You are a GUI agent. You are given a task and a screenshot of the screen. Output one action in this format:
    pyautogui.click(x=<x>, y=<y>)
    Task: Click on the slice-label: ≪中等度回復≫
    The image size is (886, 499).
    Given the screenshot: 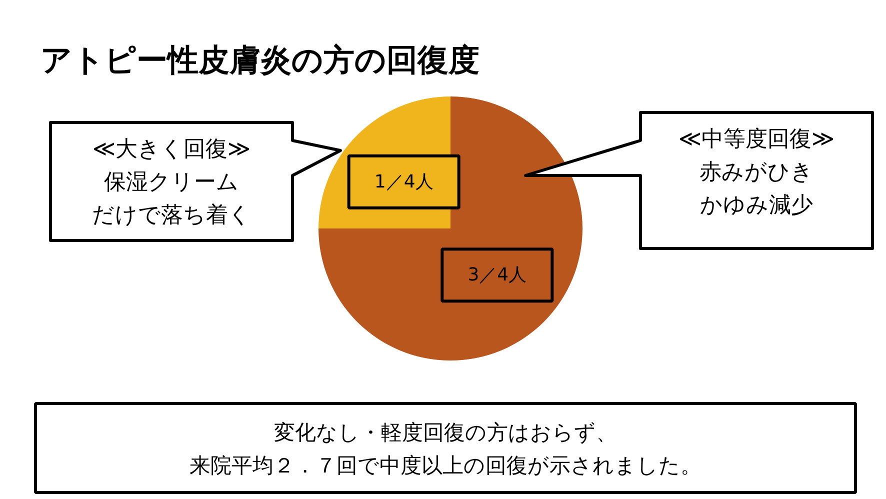 What is the action you would take?
    pyautogui.click(x=756, y=139)
    